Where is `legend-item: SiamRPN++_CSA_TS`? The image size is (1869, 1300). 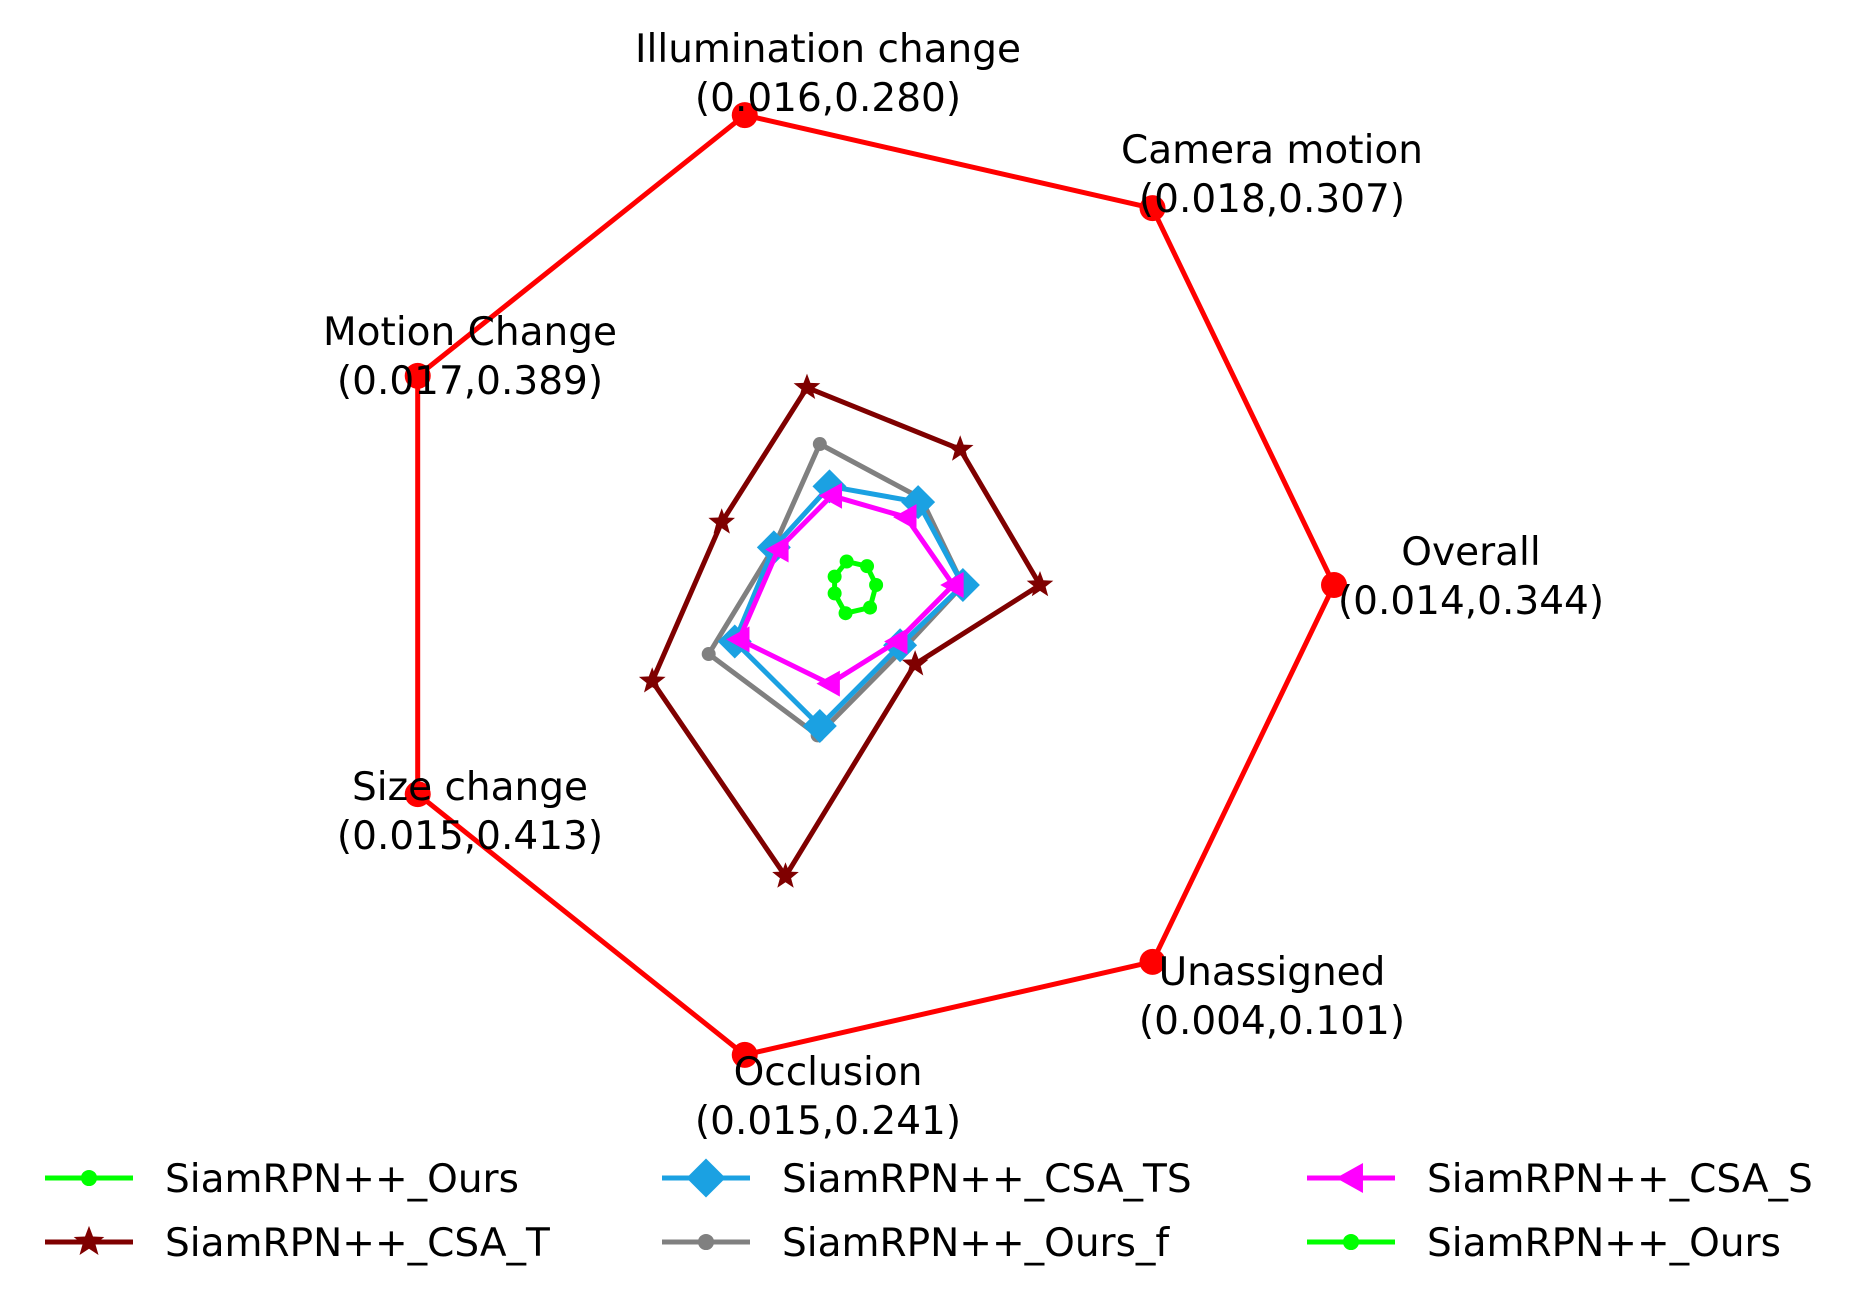 legend-item: SiamRPN++_CSA_TS is located at coordinates (927, 1179).